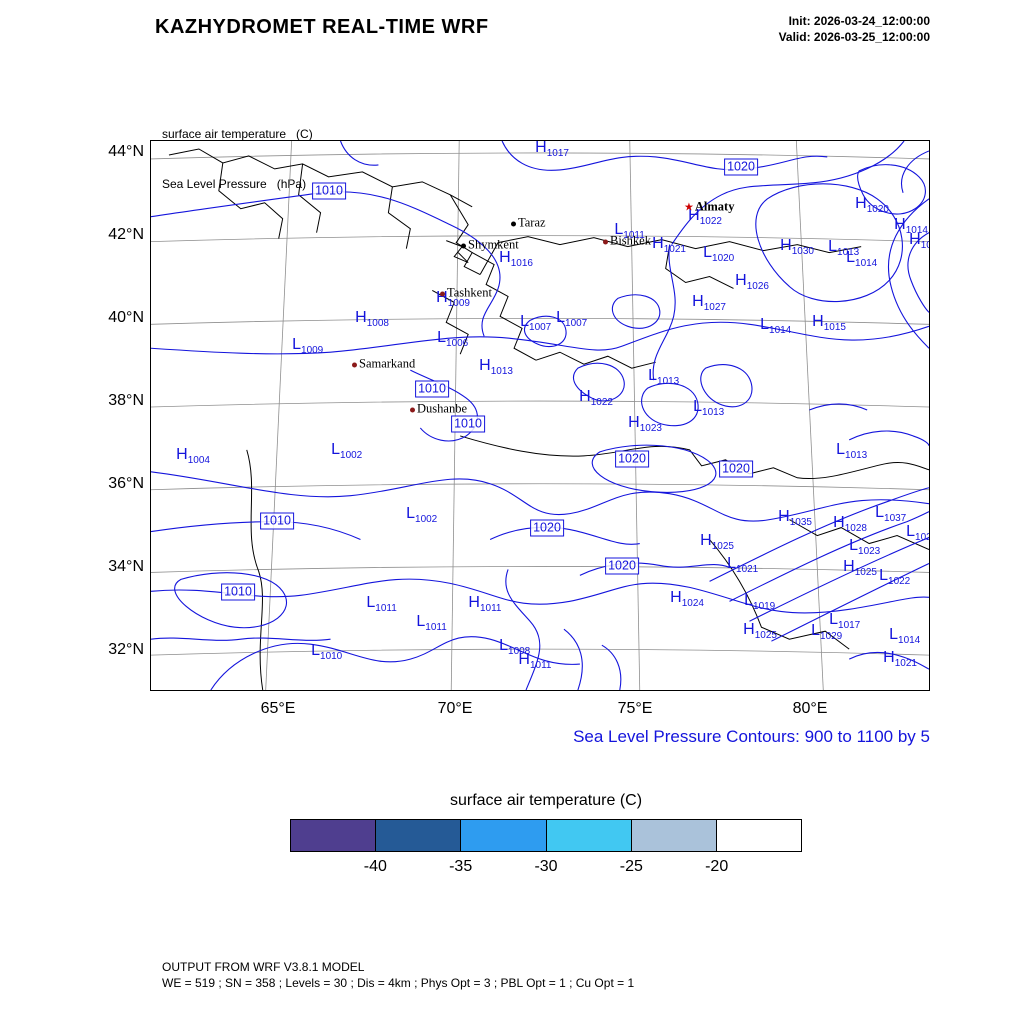  Describe the element at coordinates (631, 866) in the screenshot. I see `colorbar-tick-label: -25` at that location.